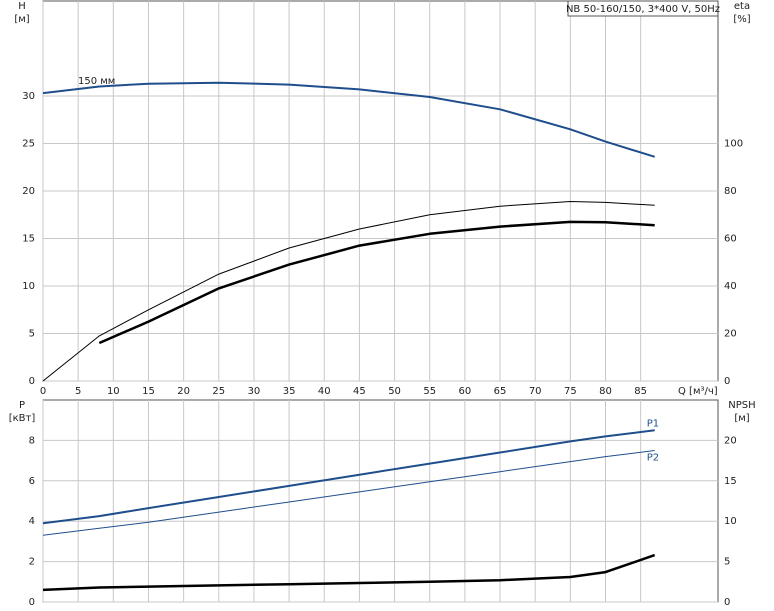 The image size is (774, 611). Describe the element at coordinates (22, 405) in the screenshot. I see `y-axis-label: P` at that location.